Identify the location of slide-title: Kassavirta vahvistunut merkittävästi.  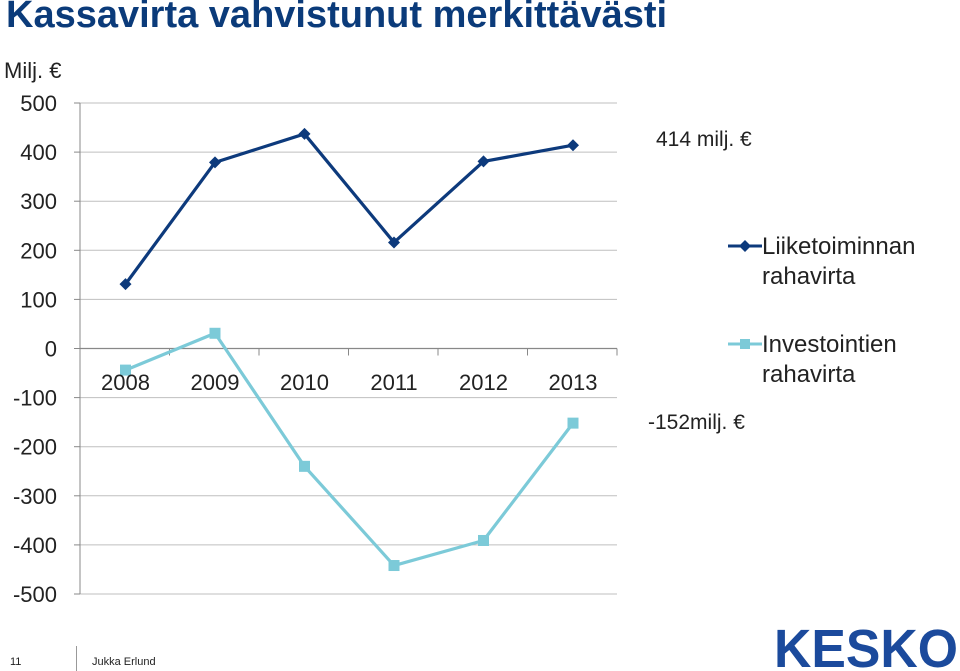
(337, 18).